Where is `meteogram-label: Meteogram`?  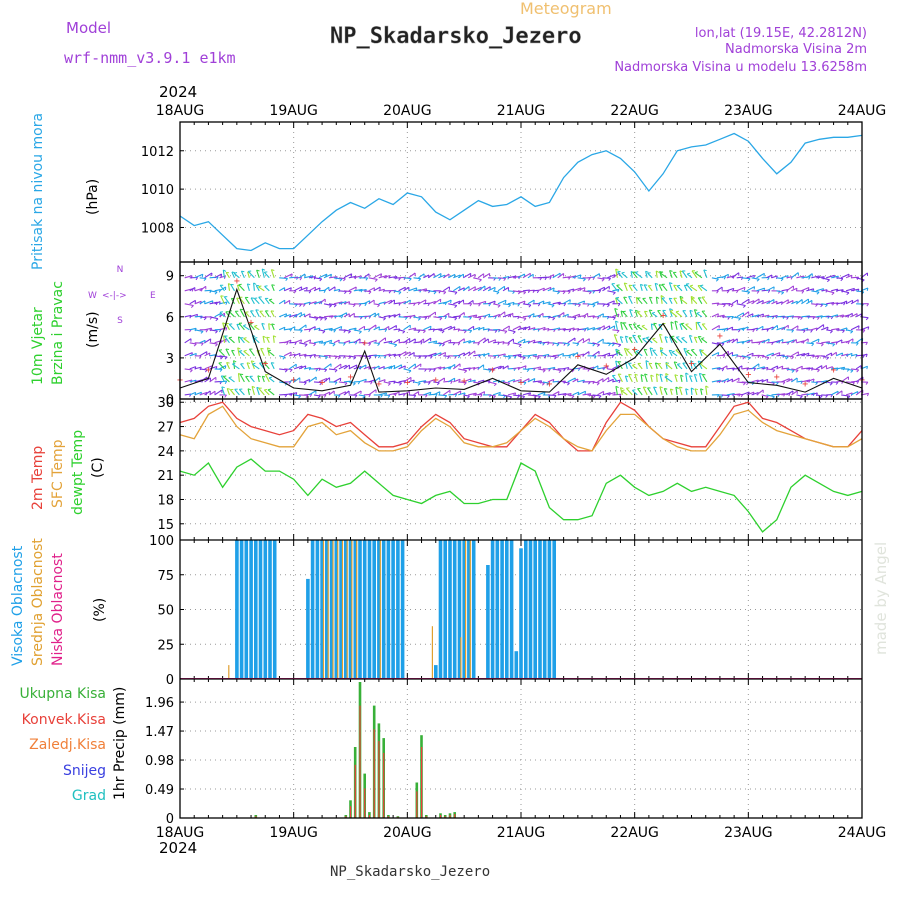 meteogram-label: Meteogram is located at coordinates (566, 9).